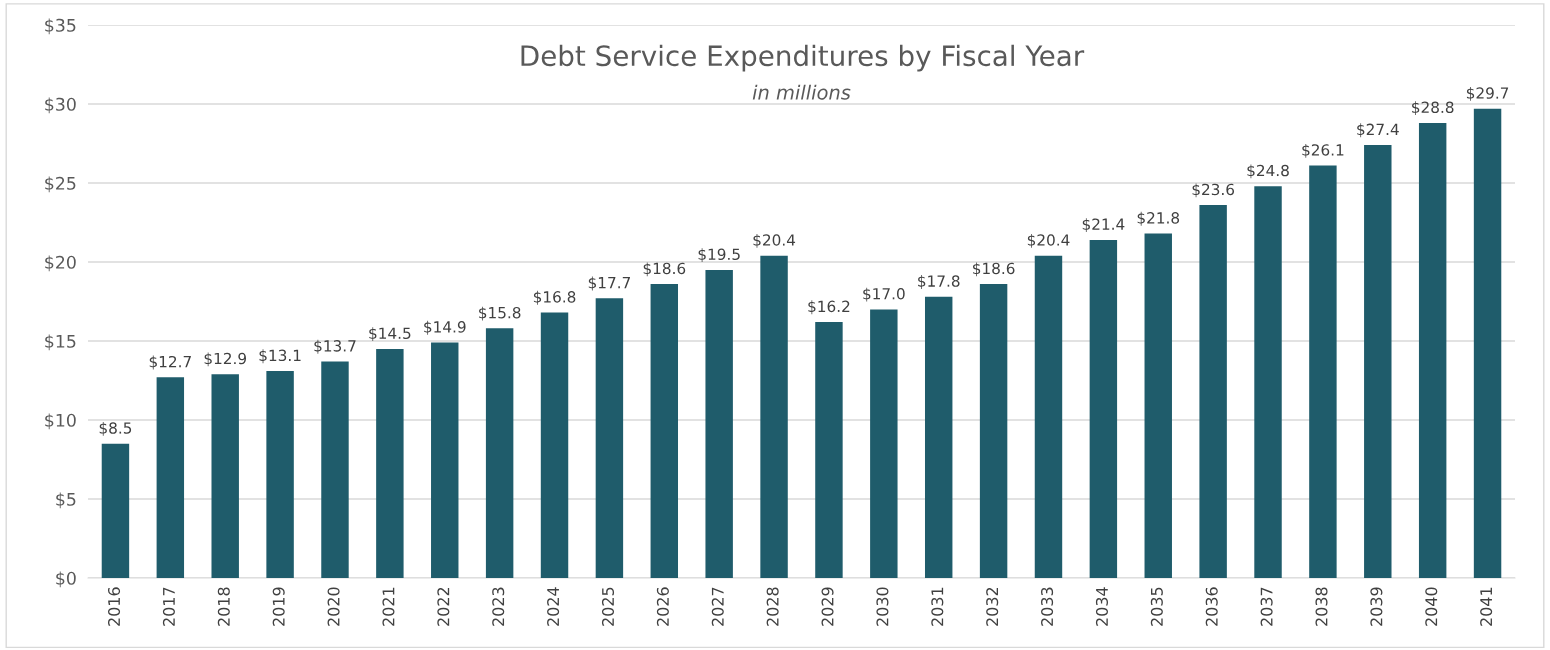 This screenshot has width=1550, height=650. What do you see at coordinates (60, 263) in the screenshot?
I see `y-tick-label: $20` at bounding box center [60, 263].